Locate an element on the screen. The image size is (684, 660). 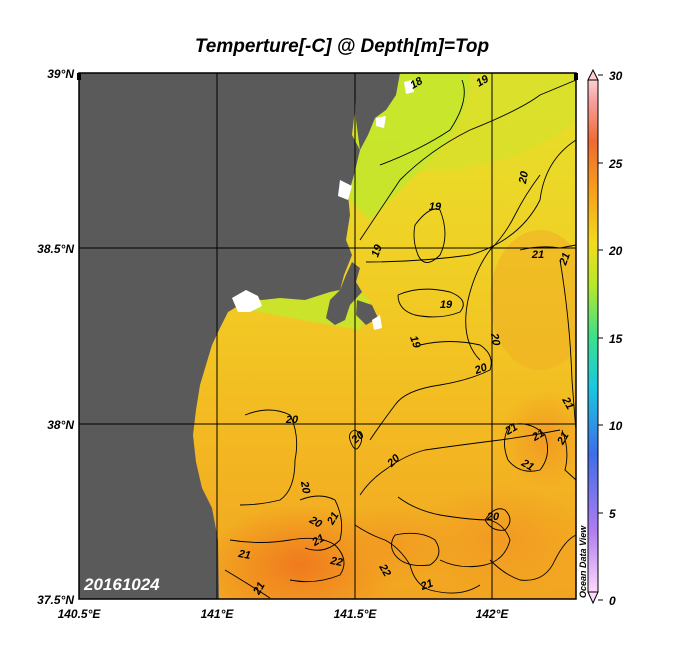
map-title: Temperture[-C] @ Depth[m]=Top is located at coordinates (342, 46).